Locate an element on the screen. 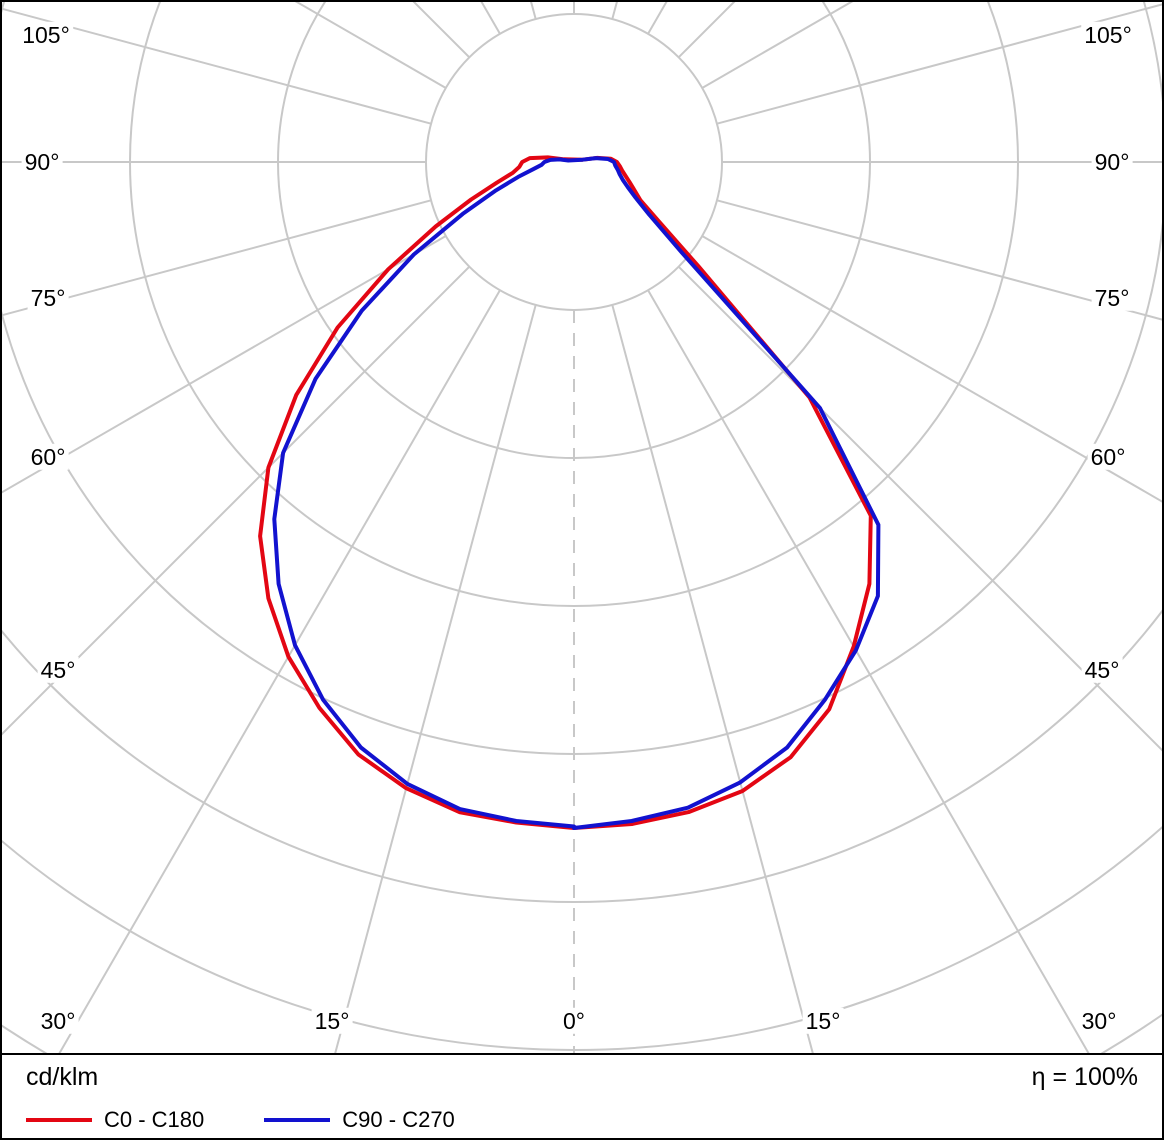 Image resolution: width=1164 pixels, height=1140 pixels. angle-label: 0° is located at coordinates (574, 1021).